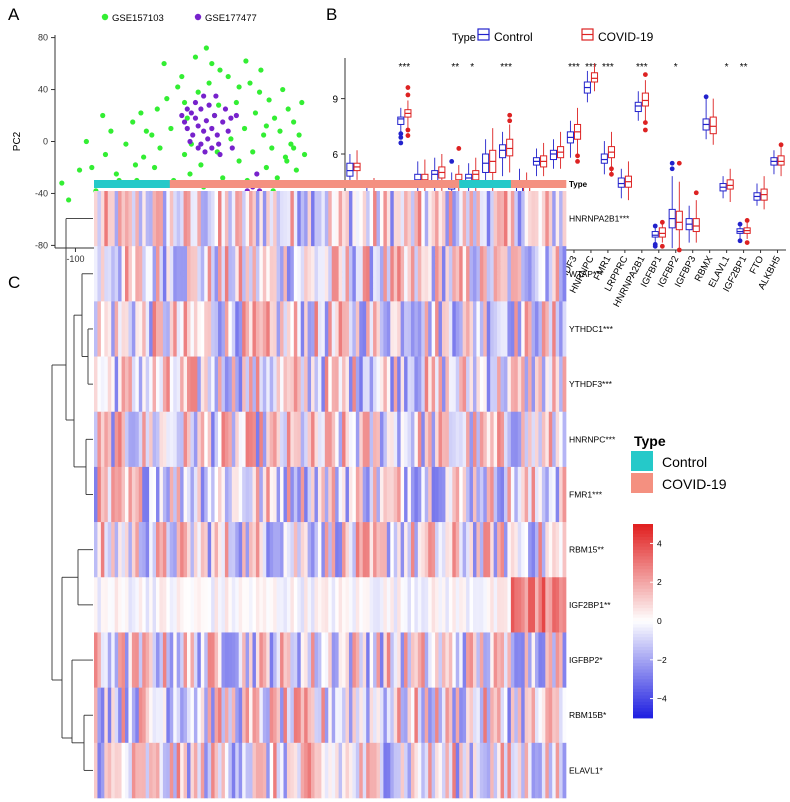  What do you see at coordinates (747, 220) in the screenshot?
I see `outlier-point` at bounding box center [747, 220].